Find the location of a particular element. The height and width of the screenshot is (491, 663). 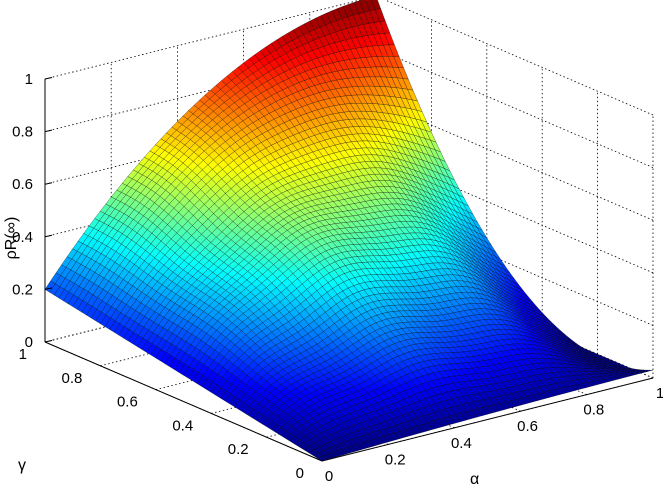

z-tick-label: 0.4 is located at coordinates (22, 237).